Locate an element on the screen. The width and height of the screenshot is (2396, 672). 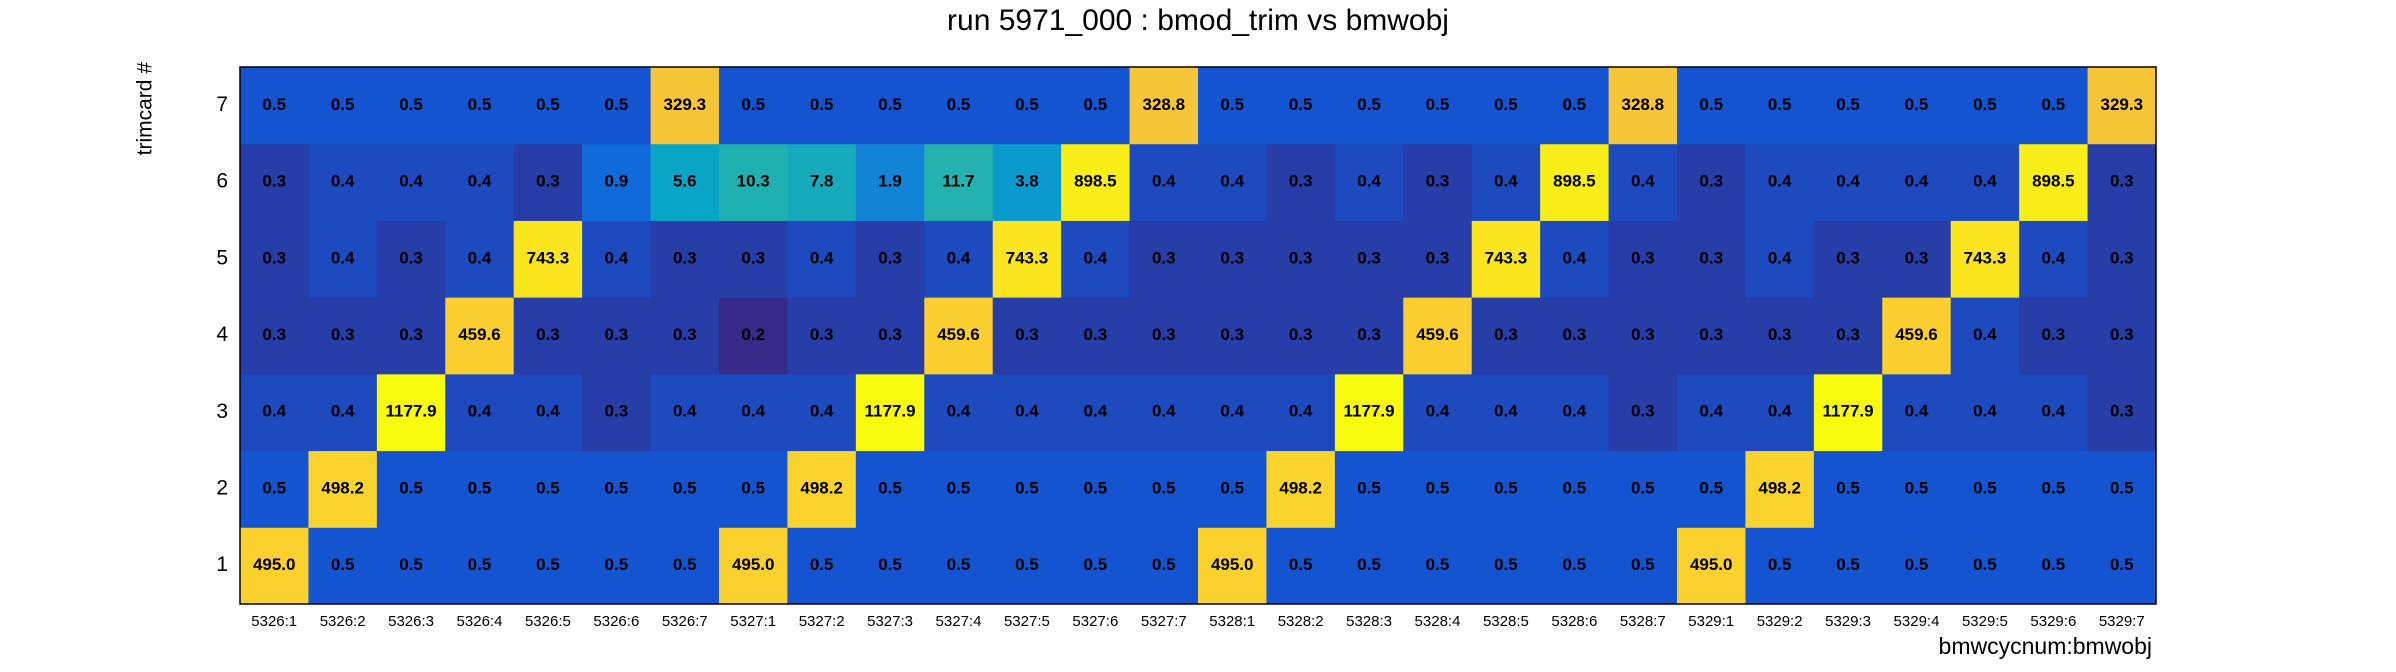
cell-label: 743.3 is located at coordinates (1027, 257).